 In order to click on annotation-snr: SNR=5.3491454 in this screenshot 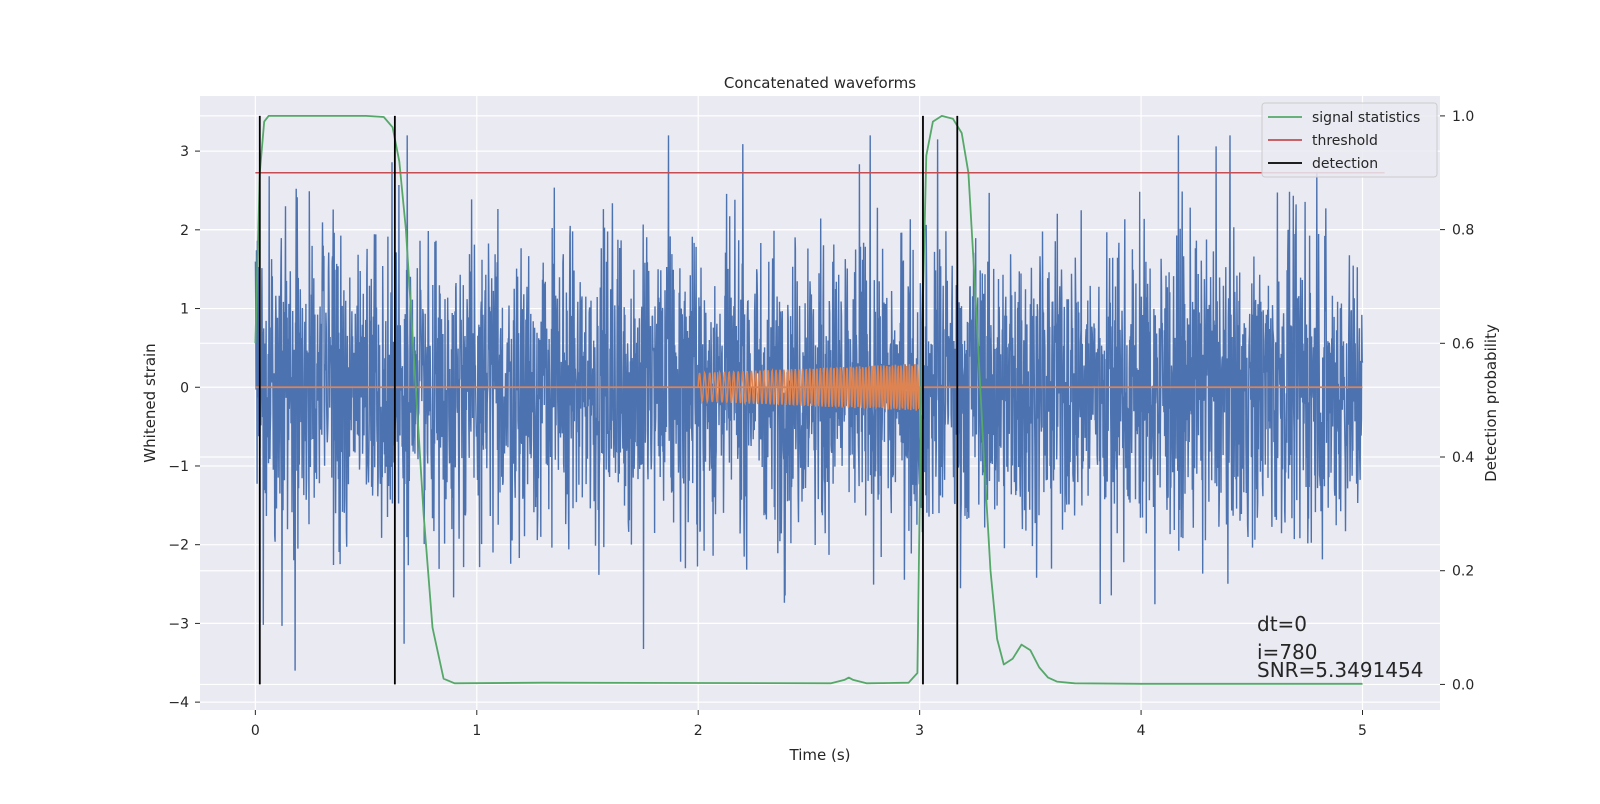, I will do `click(1340, 670)`.